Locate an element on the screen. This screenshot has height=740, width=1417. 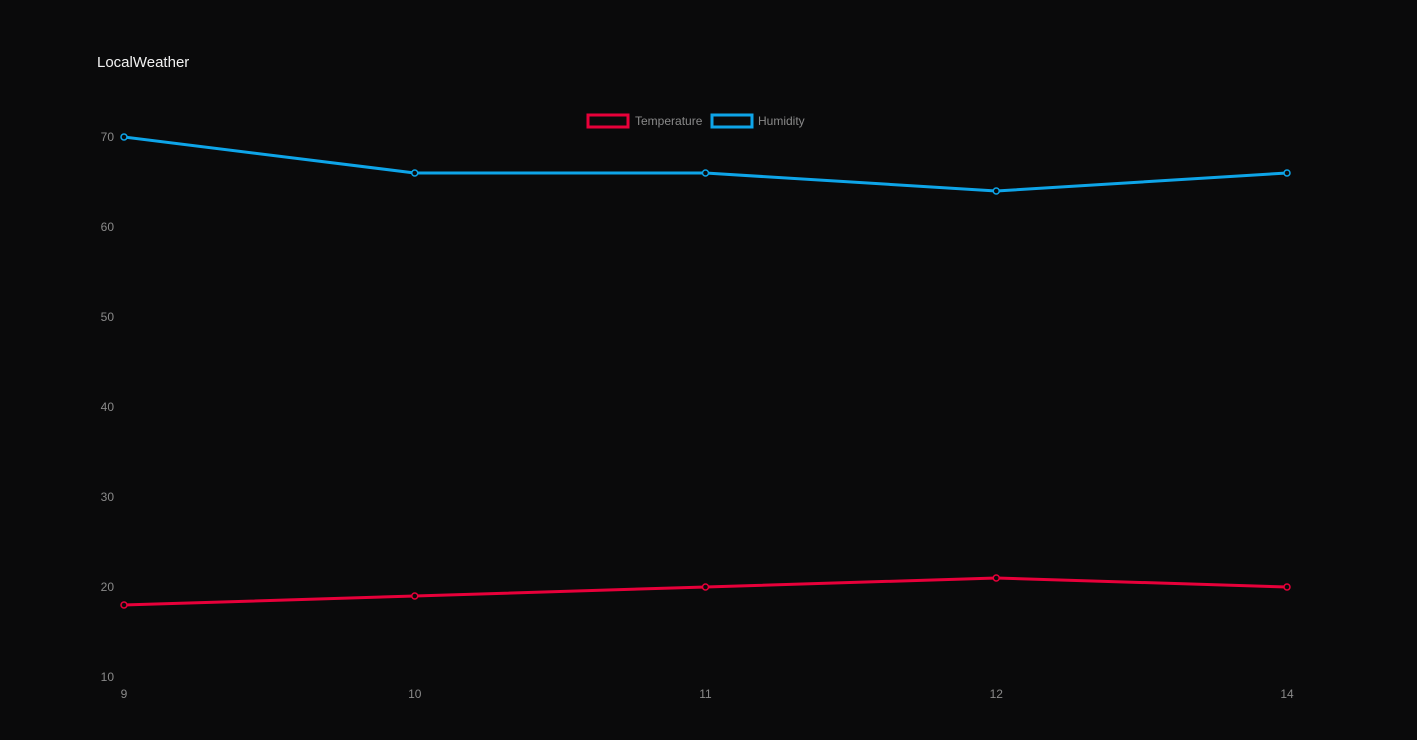
x-axis: 9 10 11 12 14 is located at coordinates (707, 694).